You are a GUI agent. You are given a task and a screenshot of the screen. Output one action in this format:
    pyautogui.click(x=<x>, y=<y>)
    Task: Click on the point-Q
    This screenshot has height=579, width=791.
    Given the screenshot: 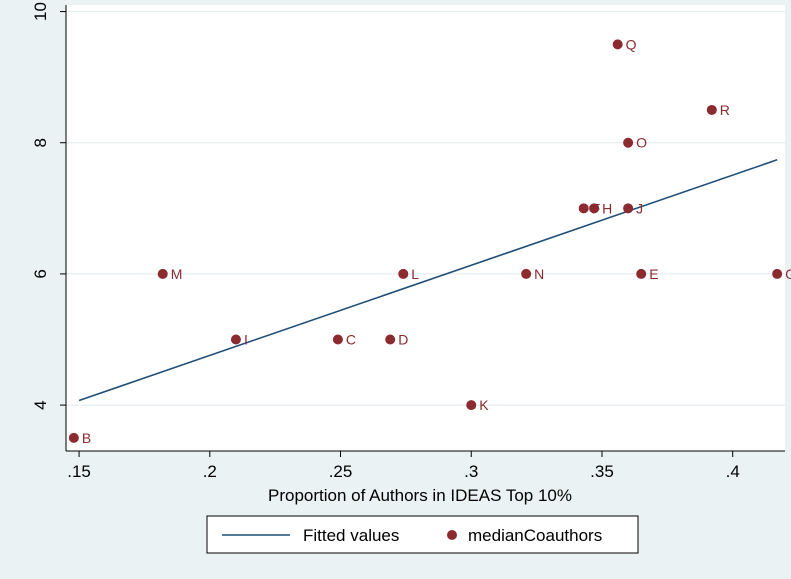 What is the action you would take?
    pyautogui.click(x=617, y=44)
    